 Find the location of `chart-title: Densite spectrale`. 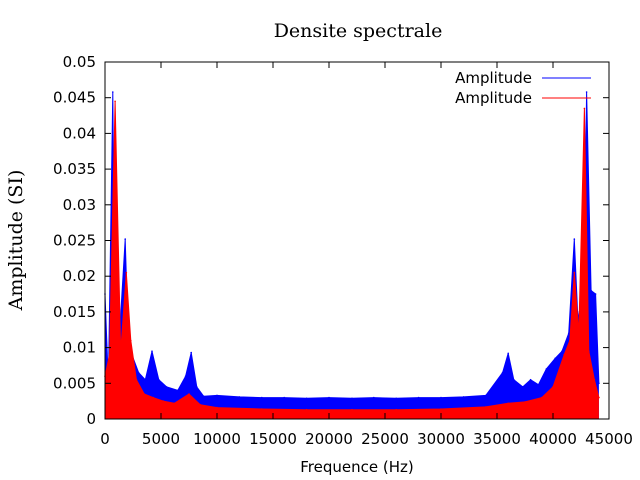

chart-title: Densite spectrale is located at coordinates (358, 31).